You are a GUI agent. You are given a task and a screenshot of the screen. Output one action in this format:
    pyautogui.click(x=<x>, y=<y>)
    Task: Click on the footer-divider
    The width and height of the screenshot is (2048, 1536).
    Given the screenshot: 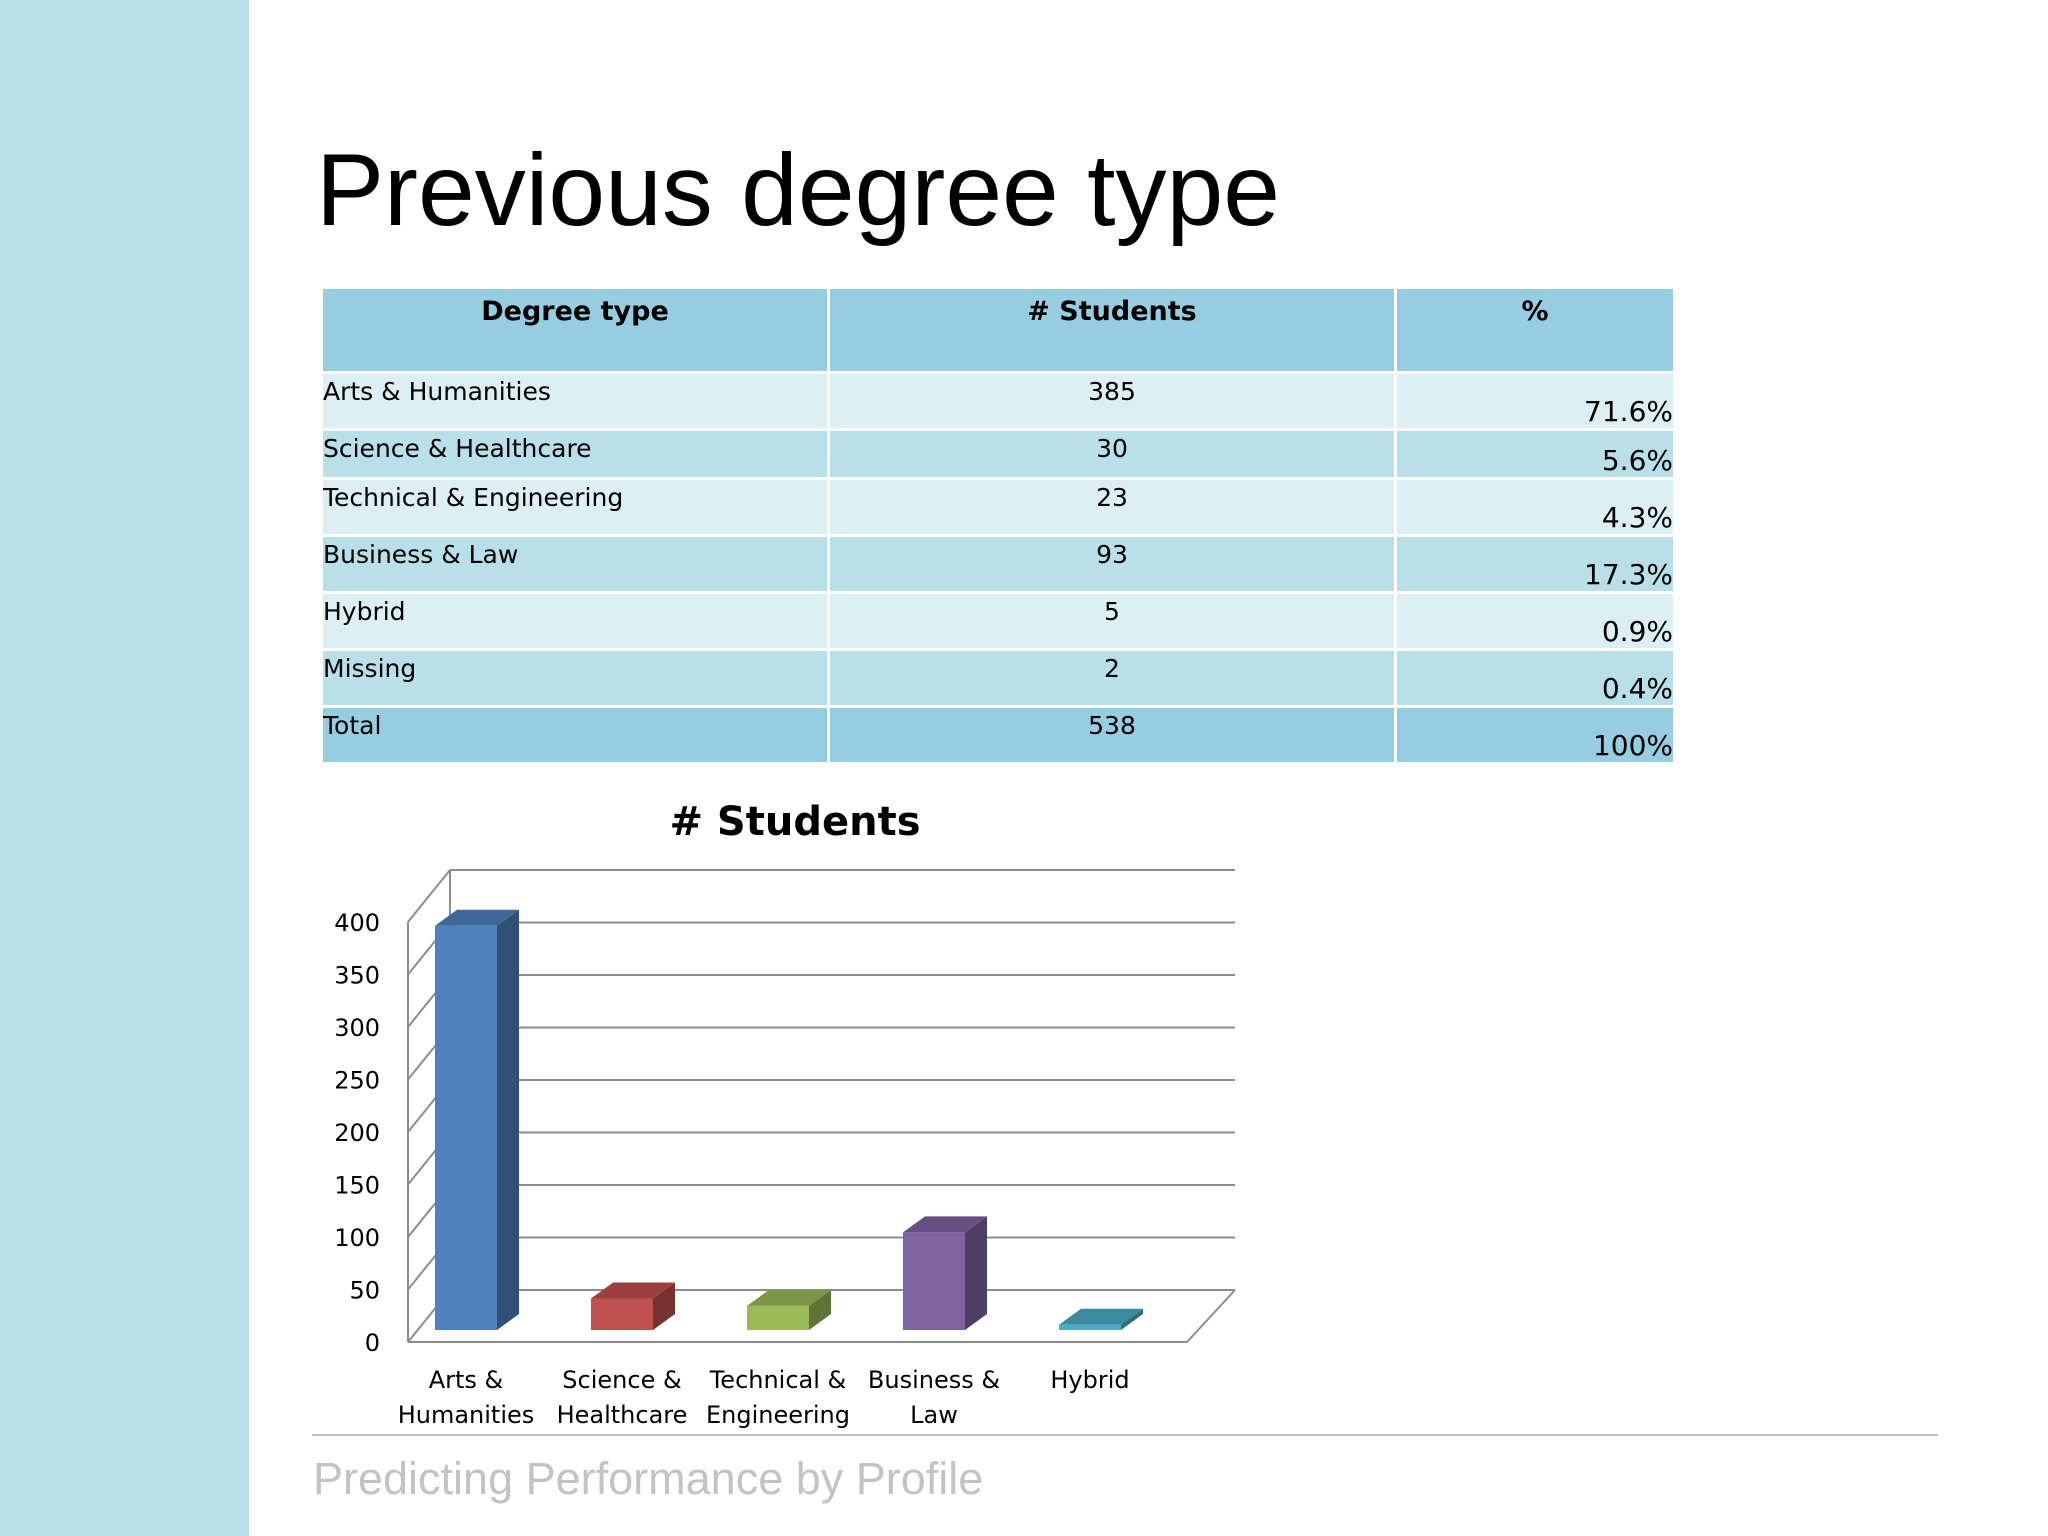 What is the action you would take?
    pyautogui.click(x=1125, y=1435)
    